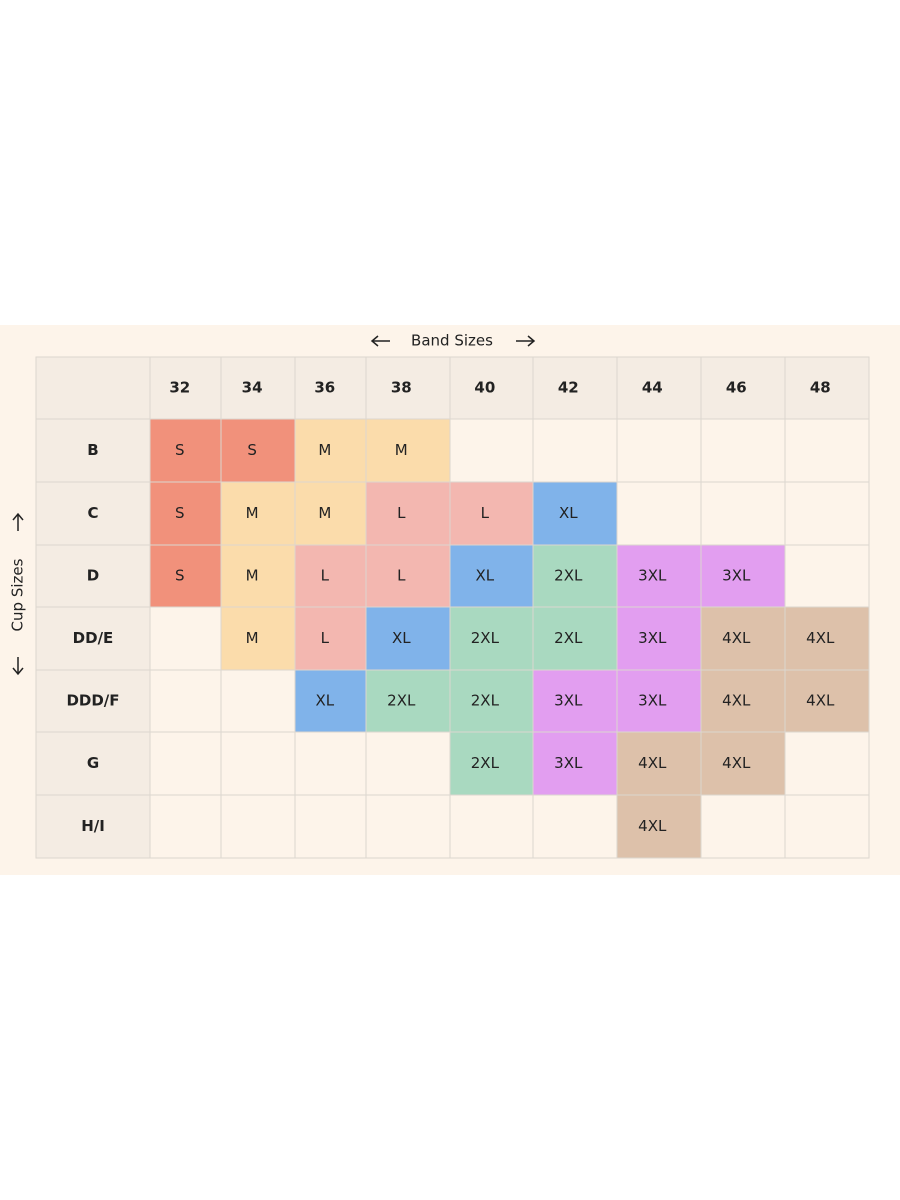  Describe the element at coordinates (252, 388) in the screenshot. I see `column-header: 34` at that location.